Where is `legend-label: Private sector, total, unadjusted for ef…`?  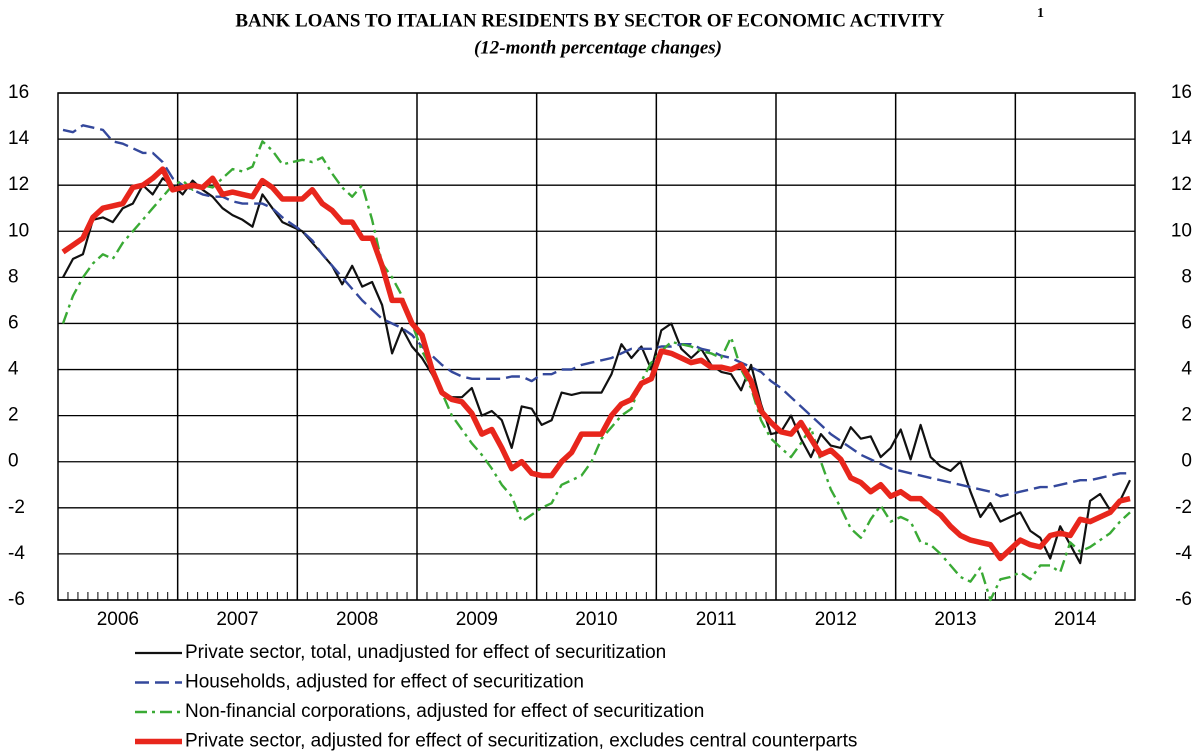 legend-label: Private sector, total, unadjusted for ef… is located at coordinates (425, 652).